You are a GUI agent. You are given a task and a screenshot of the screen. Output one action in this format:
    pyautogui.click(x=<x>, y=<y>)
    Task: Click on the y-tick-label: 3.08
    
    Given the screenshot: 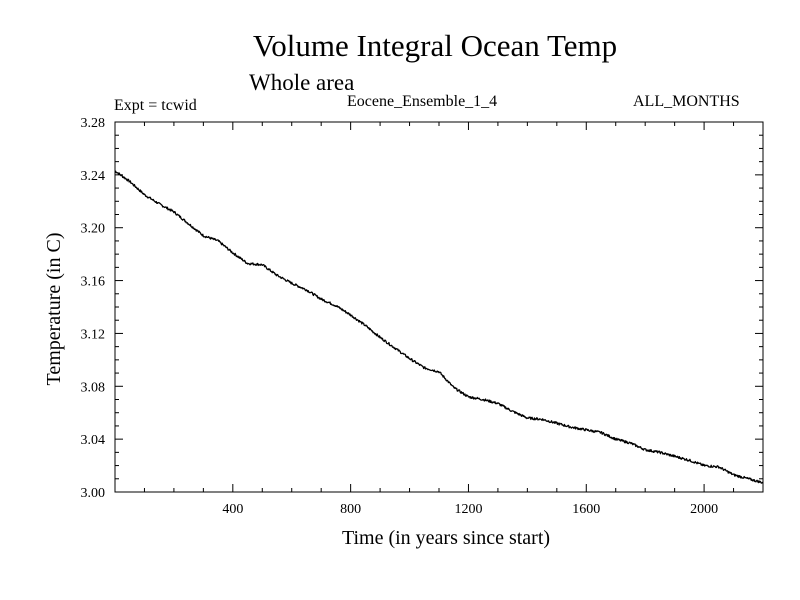 What is the action you would take?
    pyautogui.click(x=93, y=387)
    